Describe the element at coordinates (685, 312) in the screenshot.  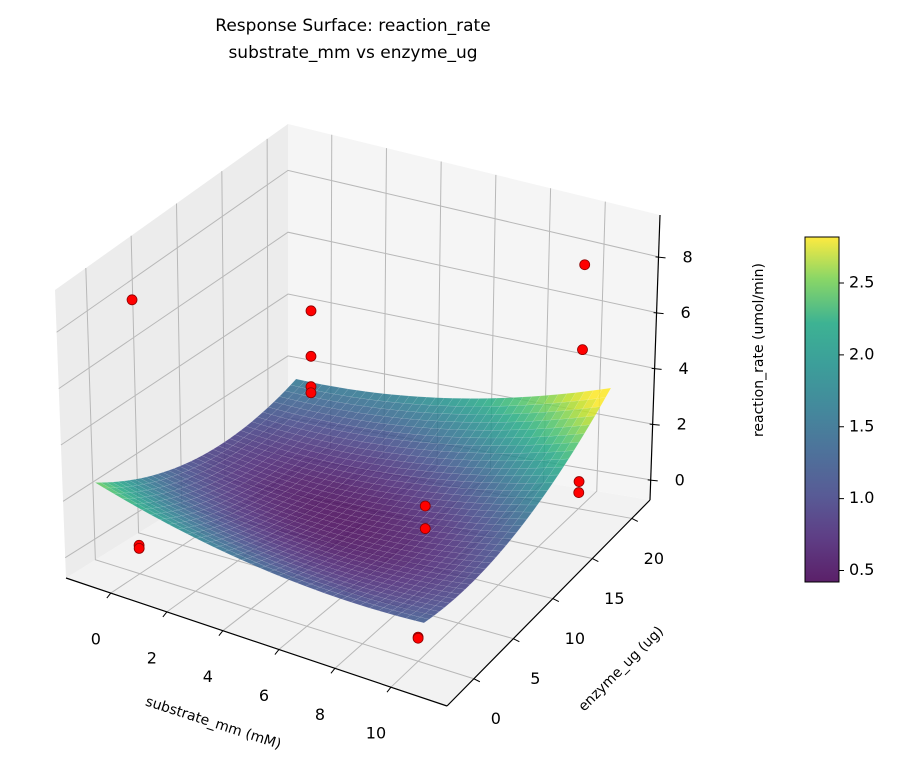
I see `z-tick-label: 6` at that location.